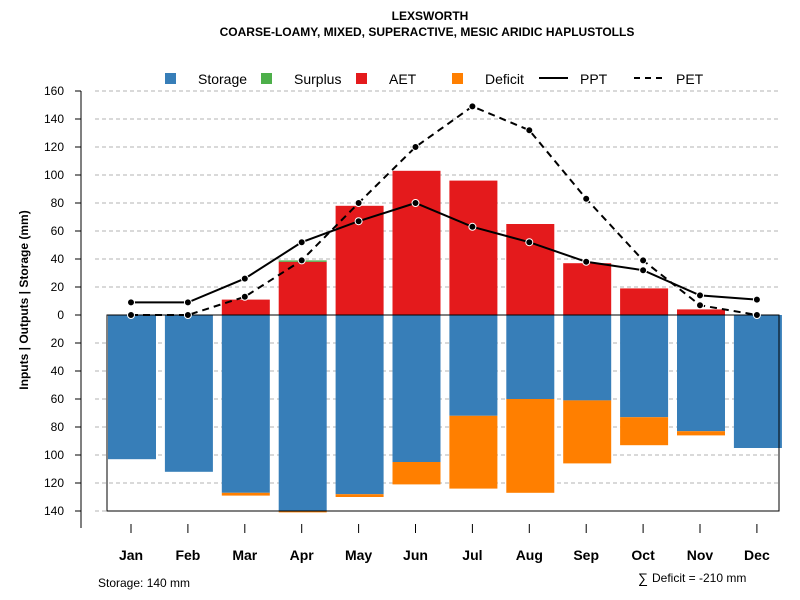 This screenshot has height=600, width=800. What do you see at coordinates (60, 315) in the screenshot?
I see `y-tick-label: 0` at bounding box center [60, 315].